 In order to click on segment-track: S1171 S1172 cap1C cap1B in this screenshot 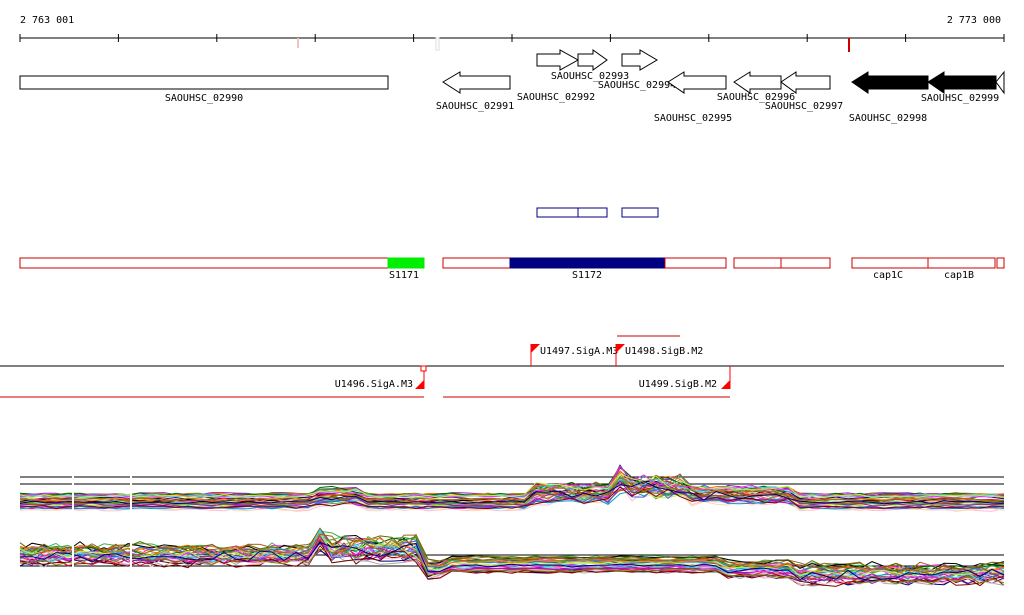, I will do `click(512, 269)`.